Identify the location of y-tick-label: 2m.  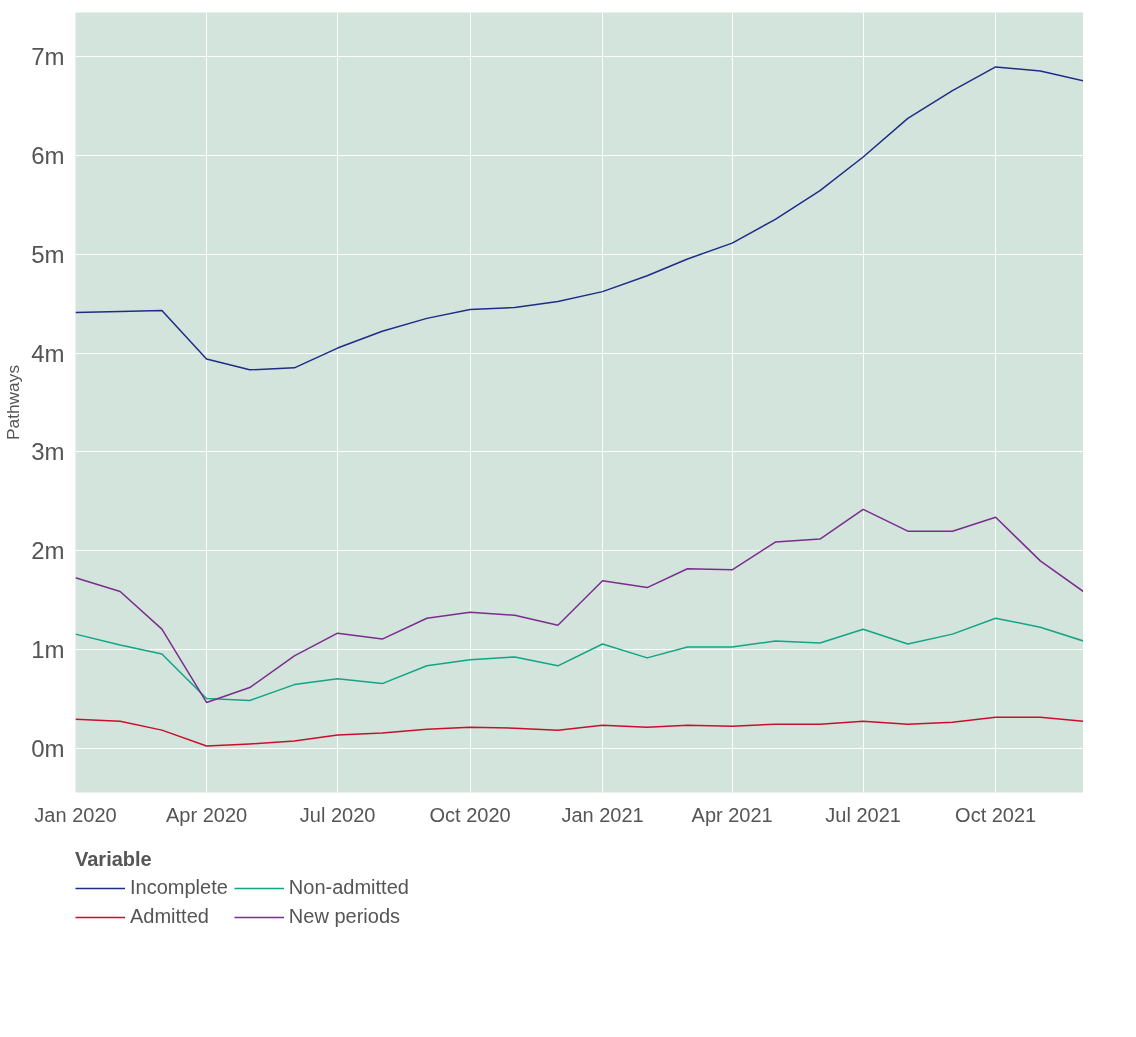
(48, 551).